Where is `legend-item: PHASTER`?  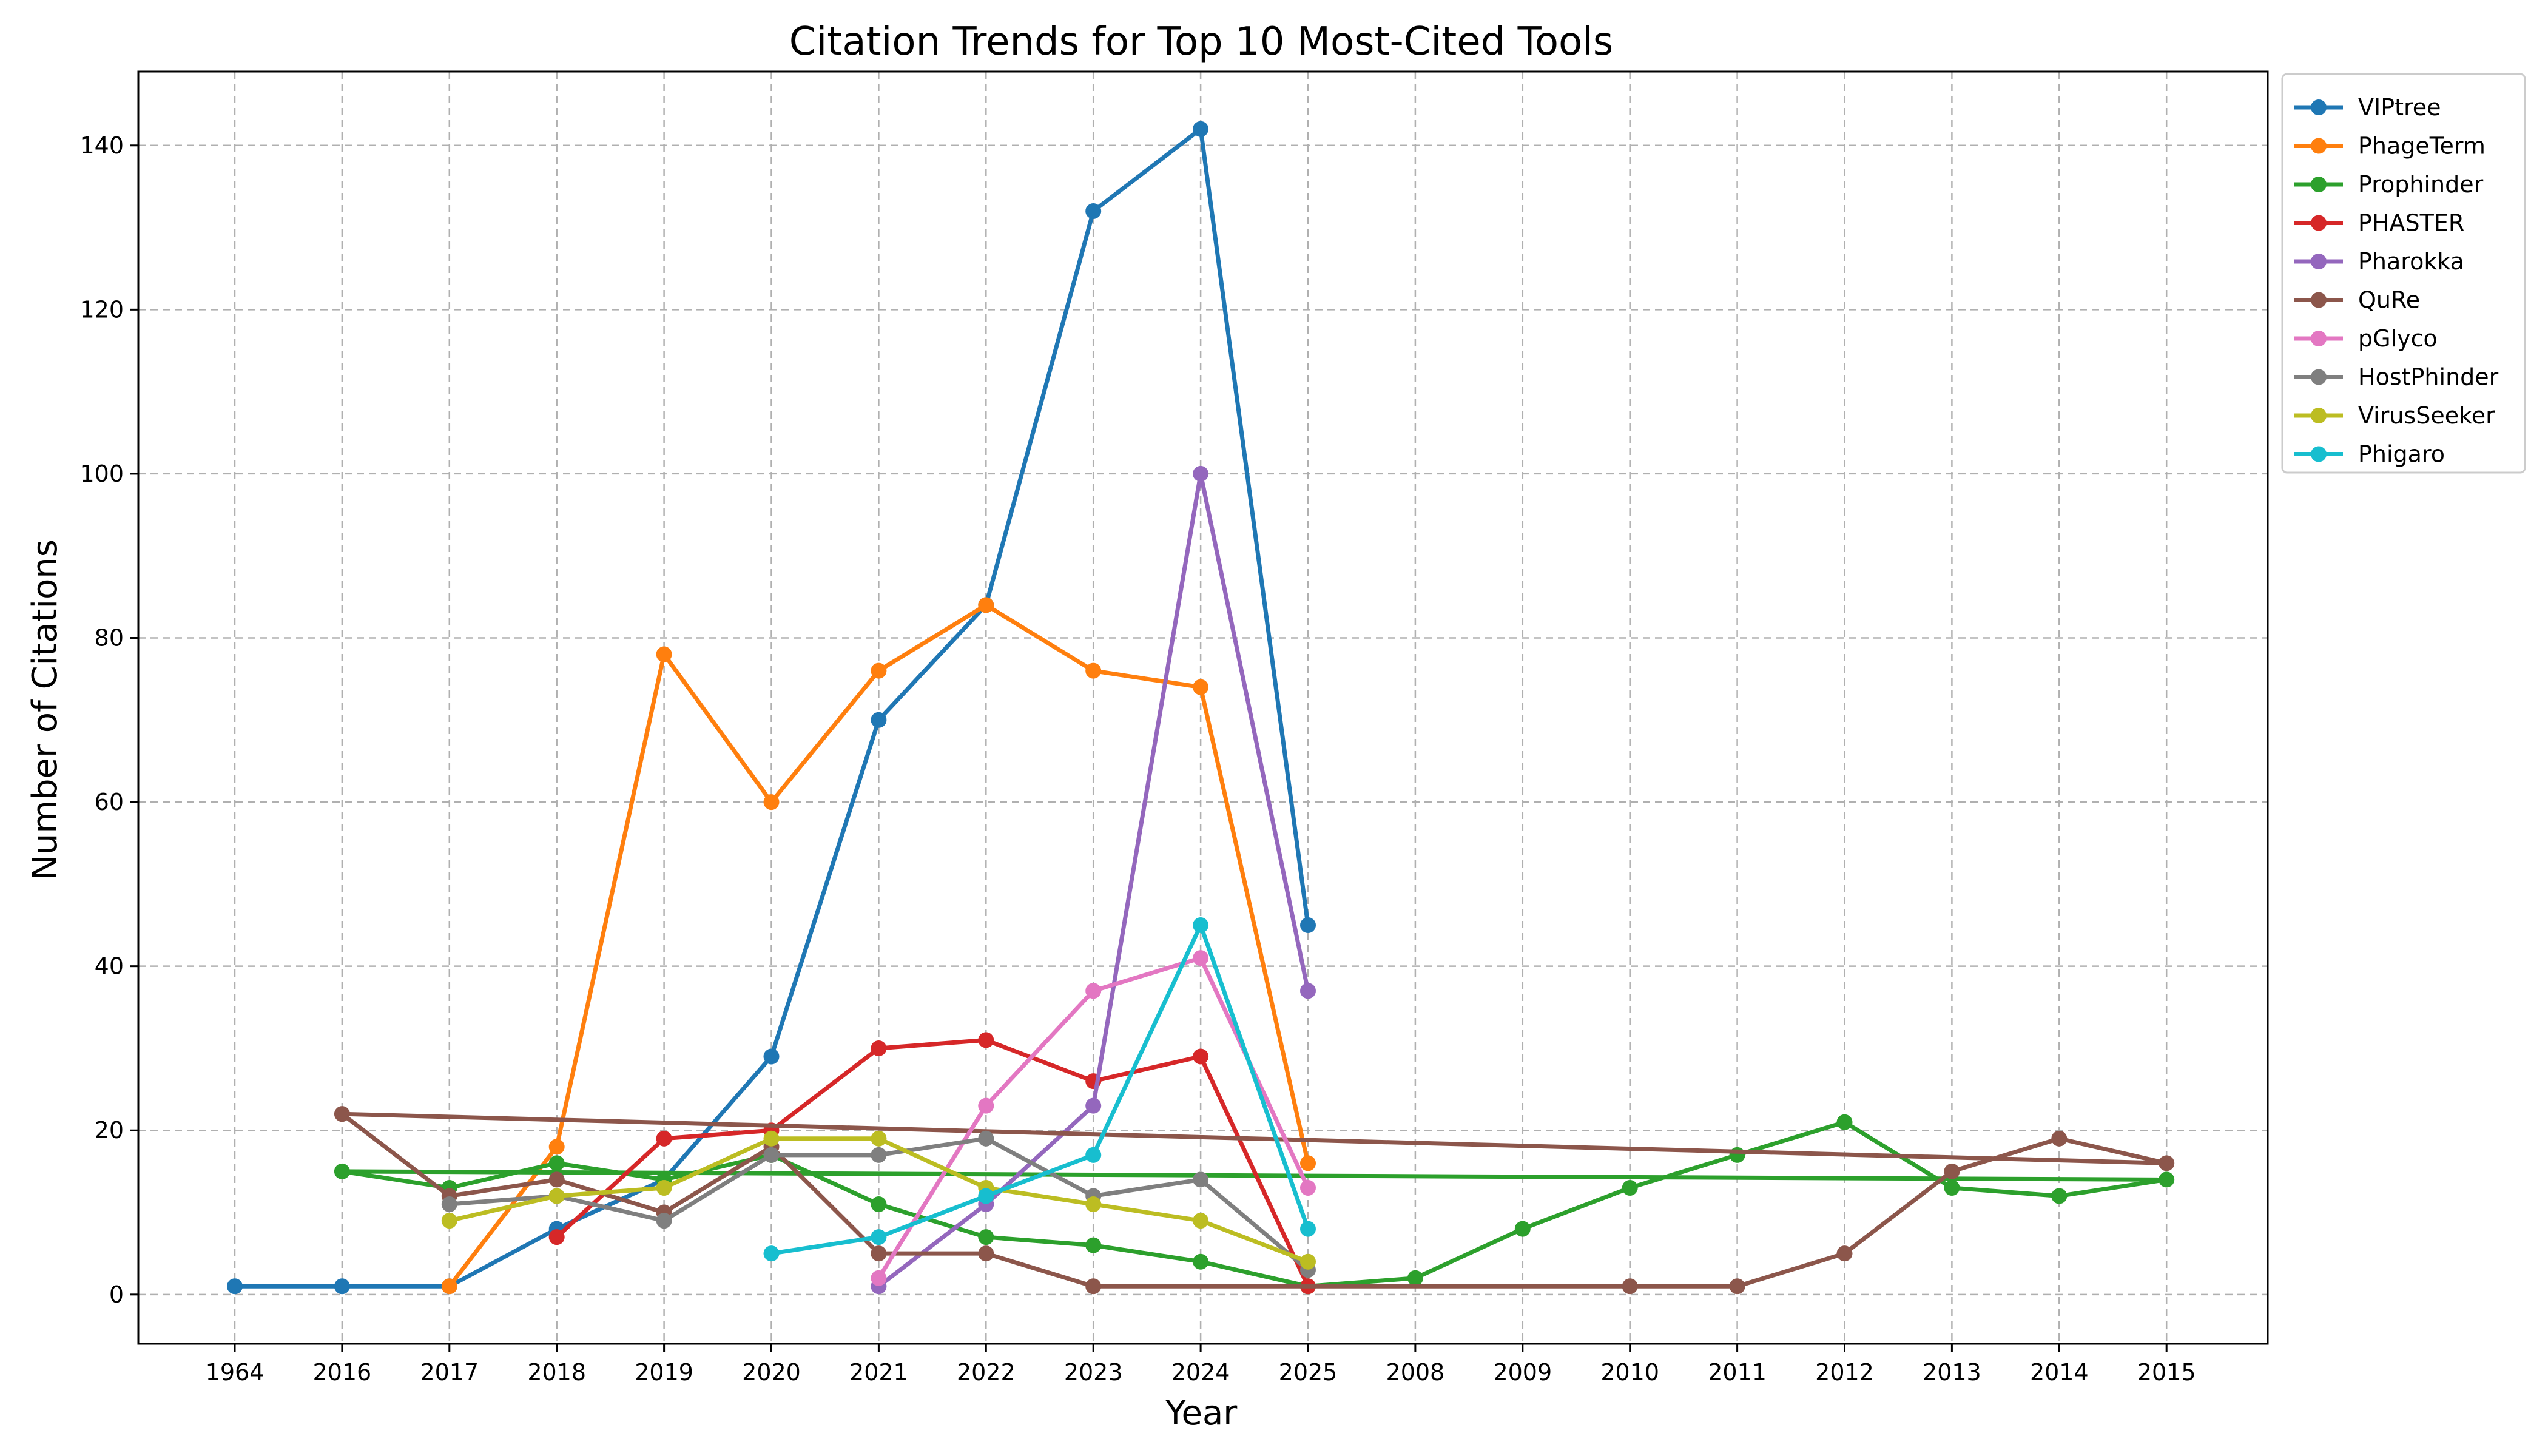
legend-item: PHASTER is located at coordinates (2379, 223).